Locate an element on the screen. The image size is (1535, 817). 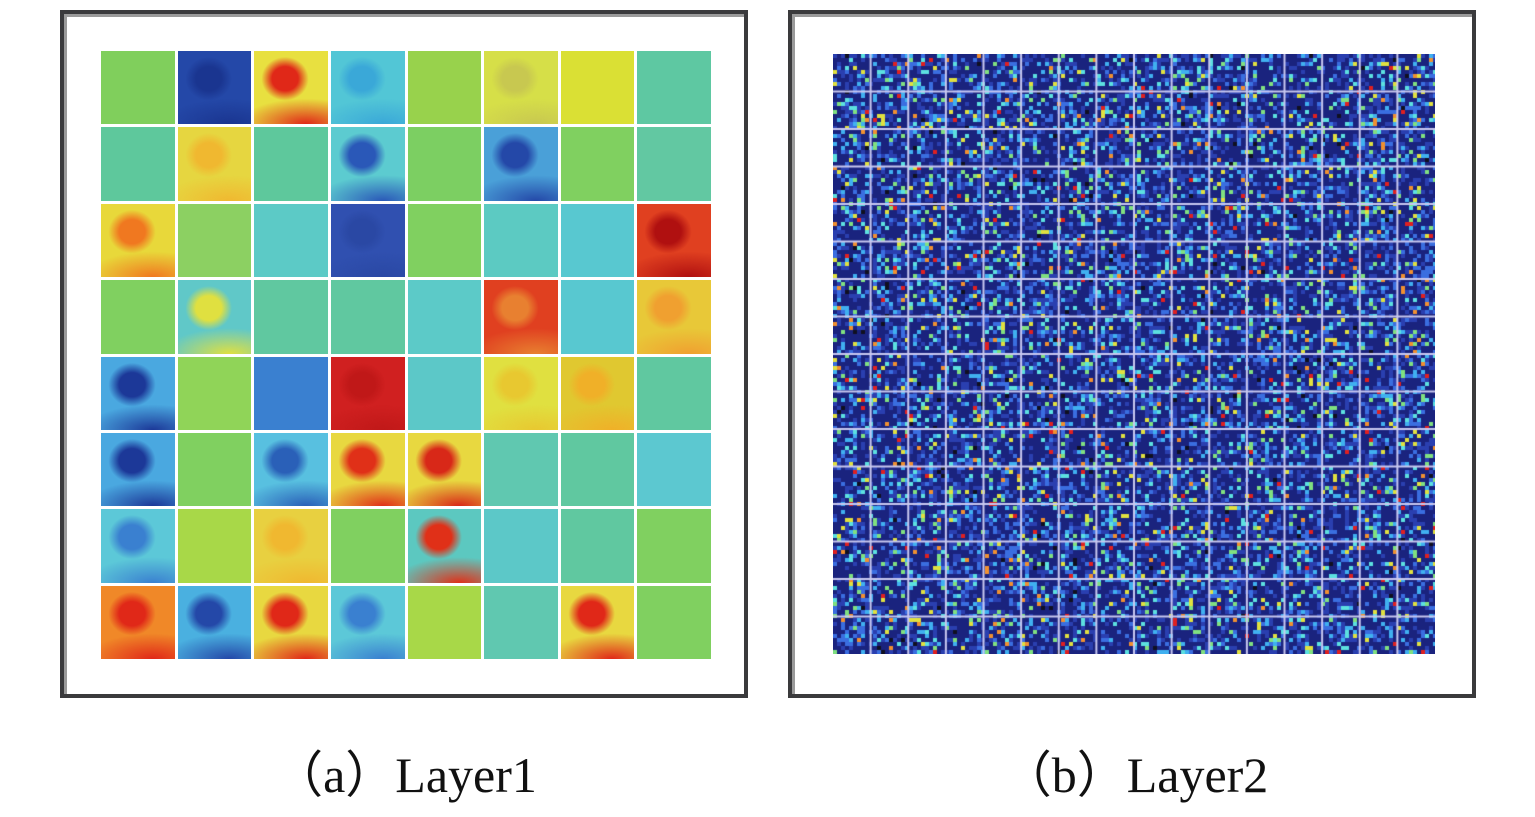
caption-layer2: （b）Layer2 is located at coordinates (1135, 775).